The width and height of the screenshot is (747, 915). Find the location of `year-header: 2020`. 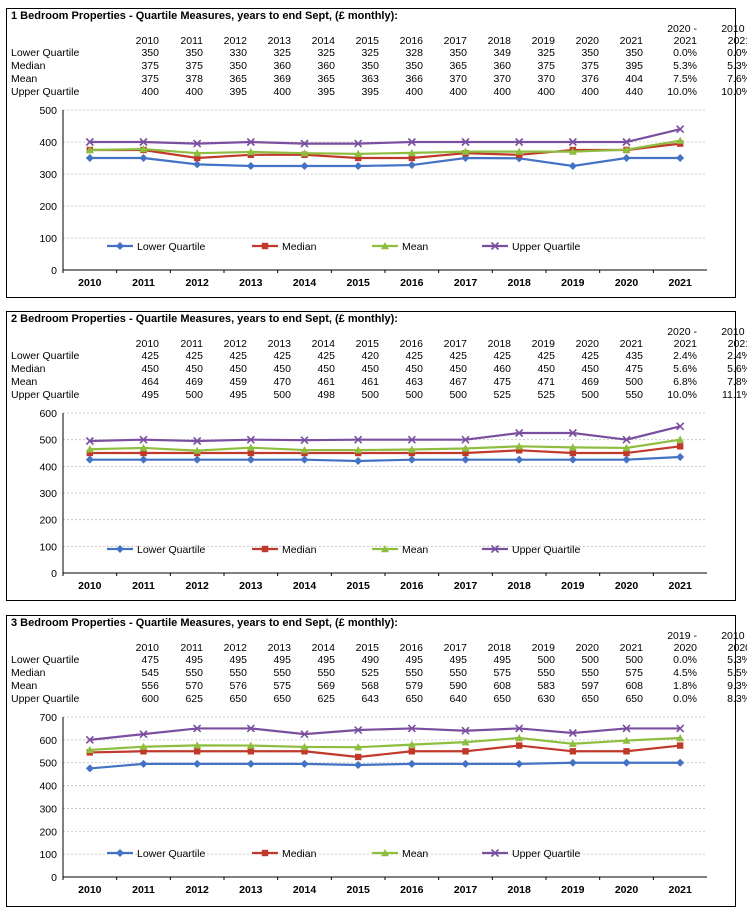

year-header: 2020 is located at coordinates (587, 648).